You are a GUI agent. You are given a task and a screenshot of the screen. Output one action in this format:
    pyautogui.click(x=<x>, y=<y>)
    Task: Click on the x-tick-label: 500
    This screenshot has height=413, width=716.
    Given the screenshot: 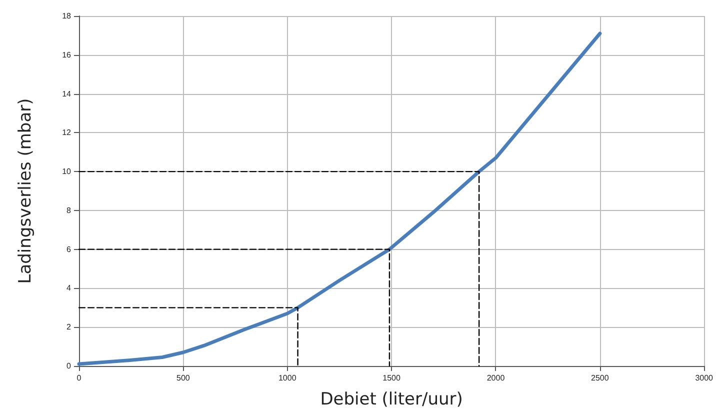 What is the action you would take?
    pyautogui.click(x=183, y=378)
    